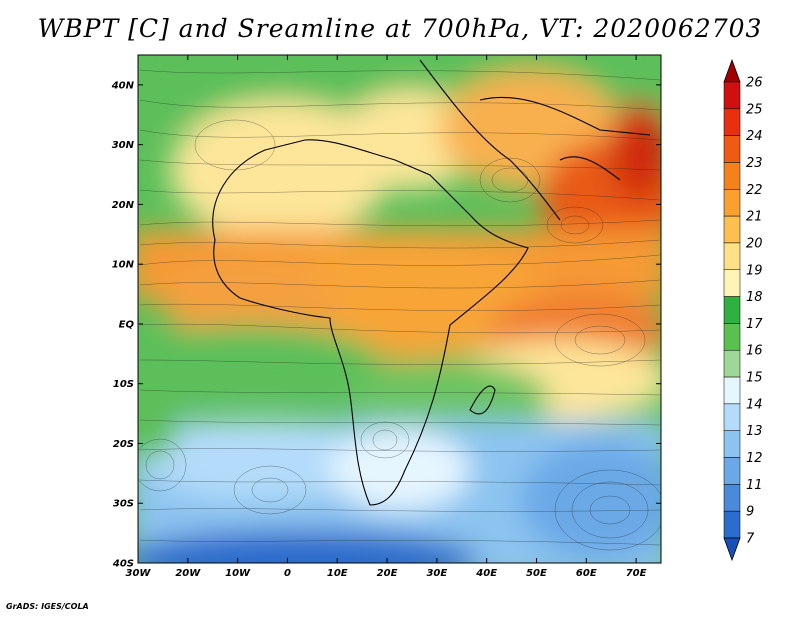  Describe the element at coordinates (754, 109) in the screenshot. I see `colorbar-label: 25` at that location.